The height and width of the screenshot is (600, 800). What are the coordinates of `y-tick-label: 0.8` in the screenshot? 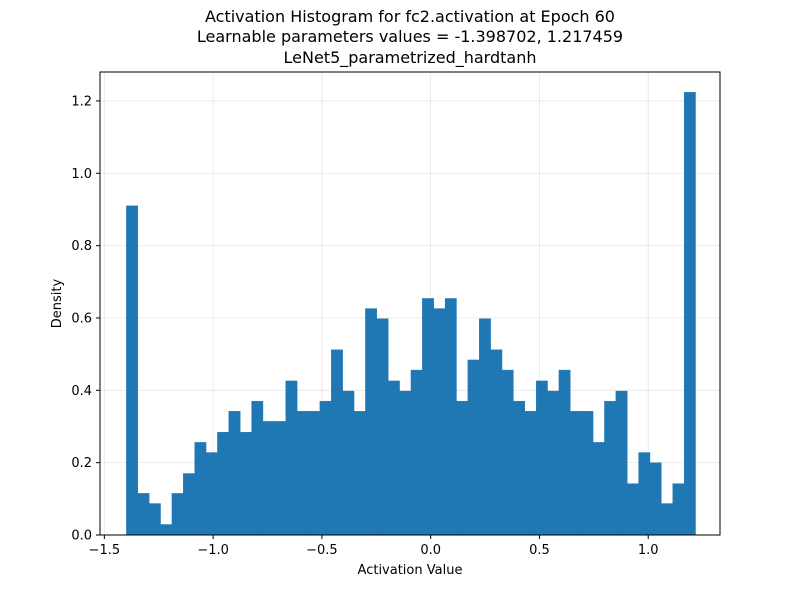 It's located at (81, 246).